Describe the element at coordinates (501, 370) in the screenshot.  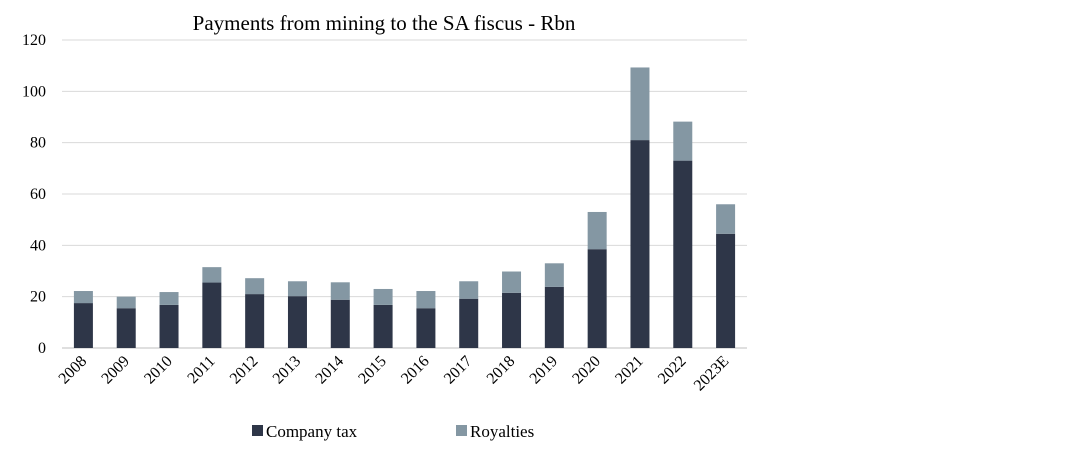
I see `x-tick-label: 2018` at that location.